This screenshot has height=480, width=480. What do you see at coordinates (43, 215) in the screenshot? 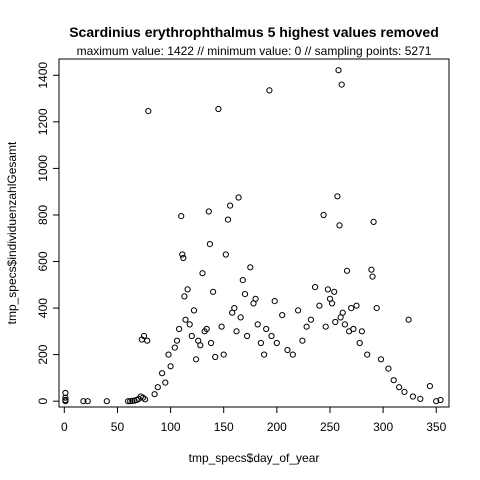
I see `y-tick-label: 800` at bounding box center [43, 215].